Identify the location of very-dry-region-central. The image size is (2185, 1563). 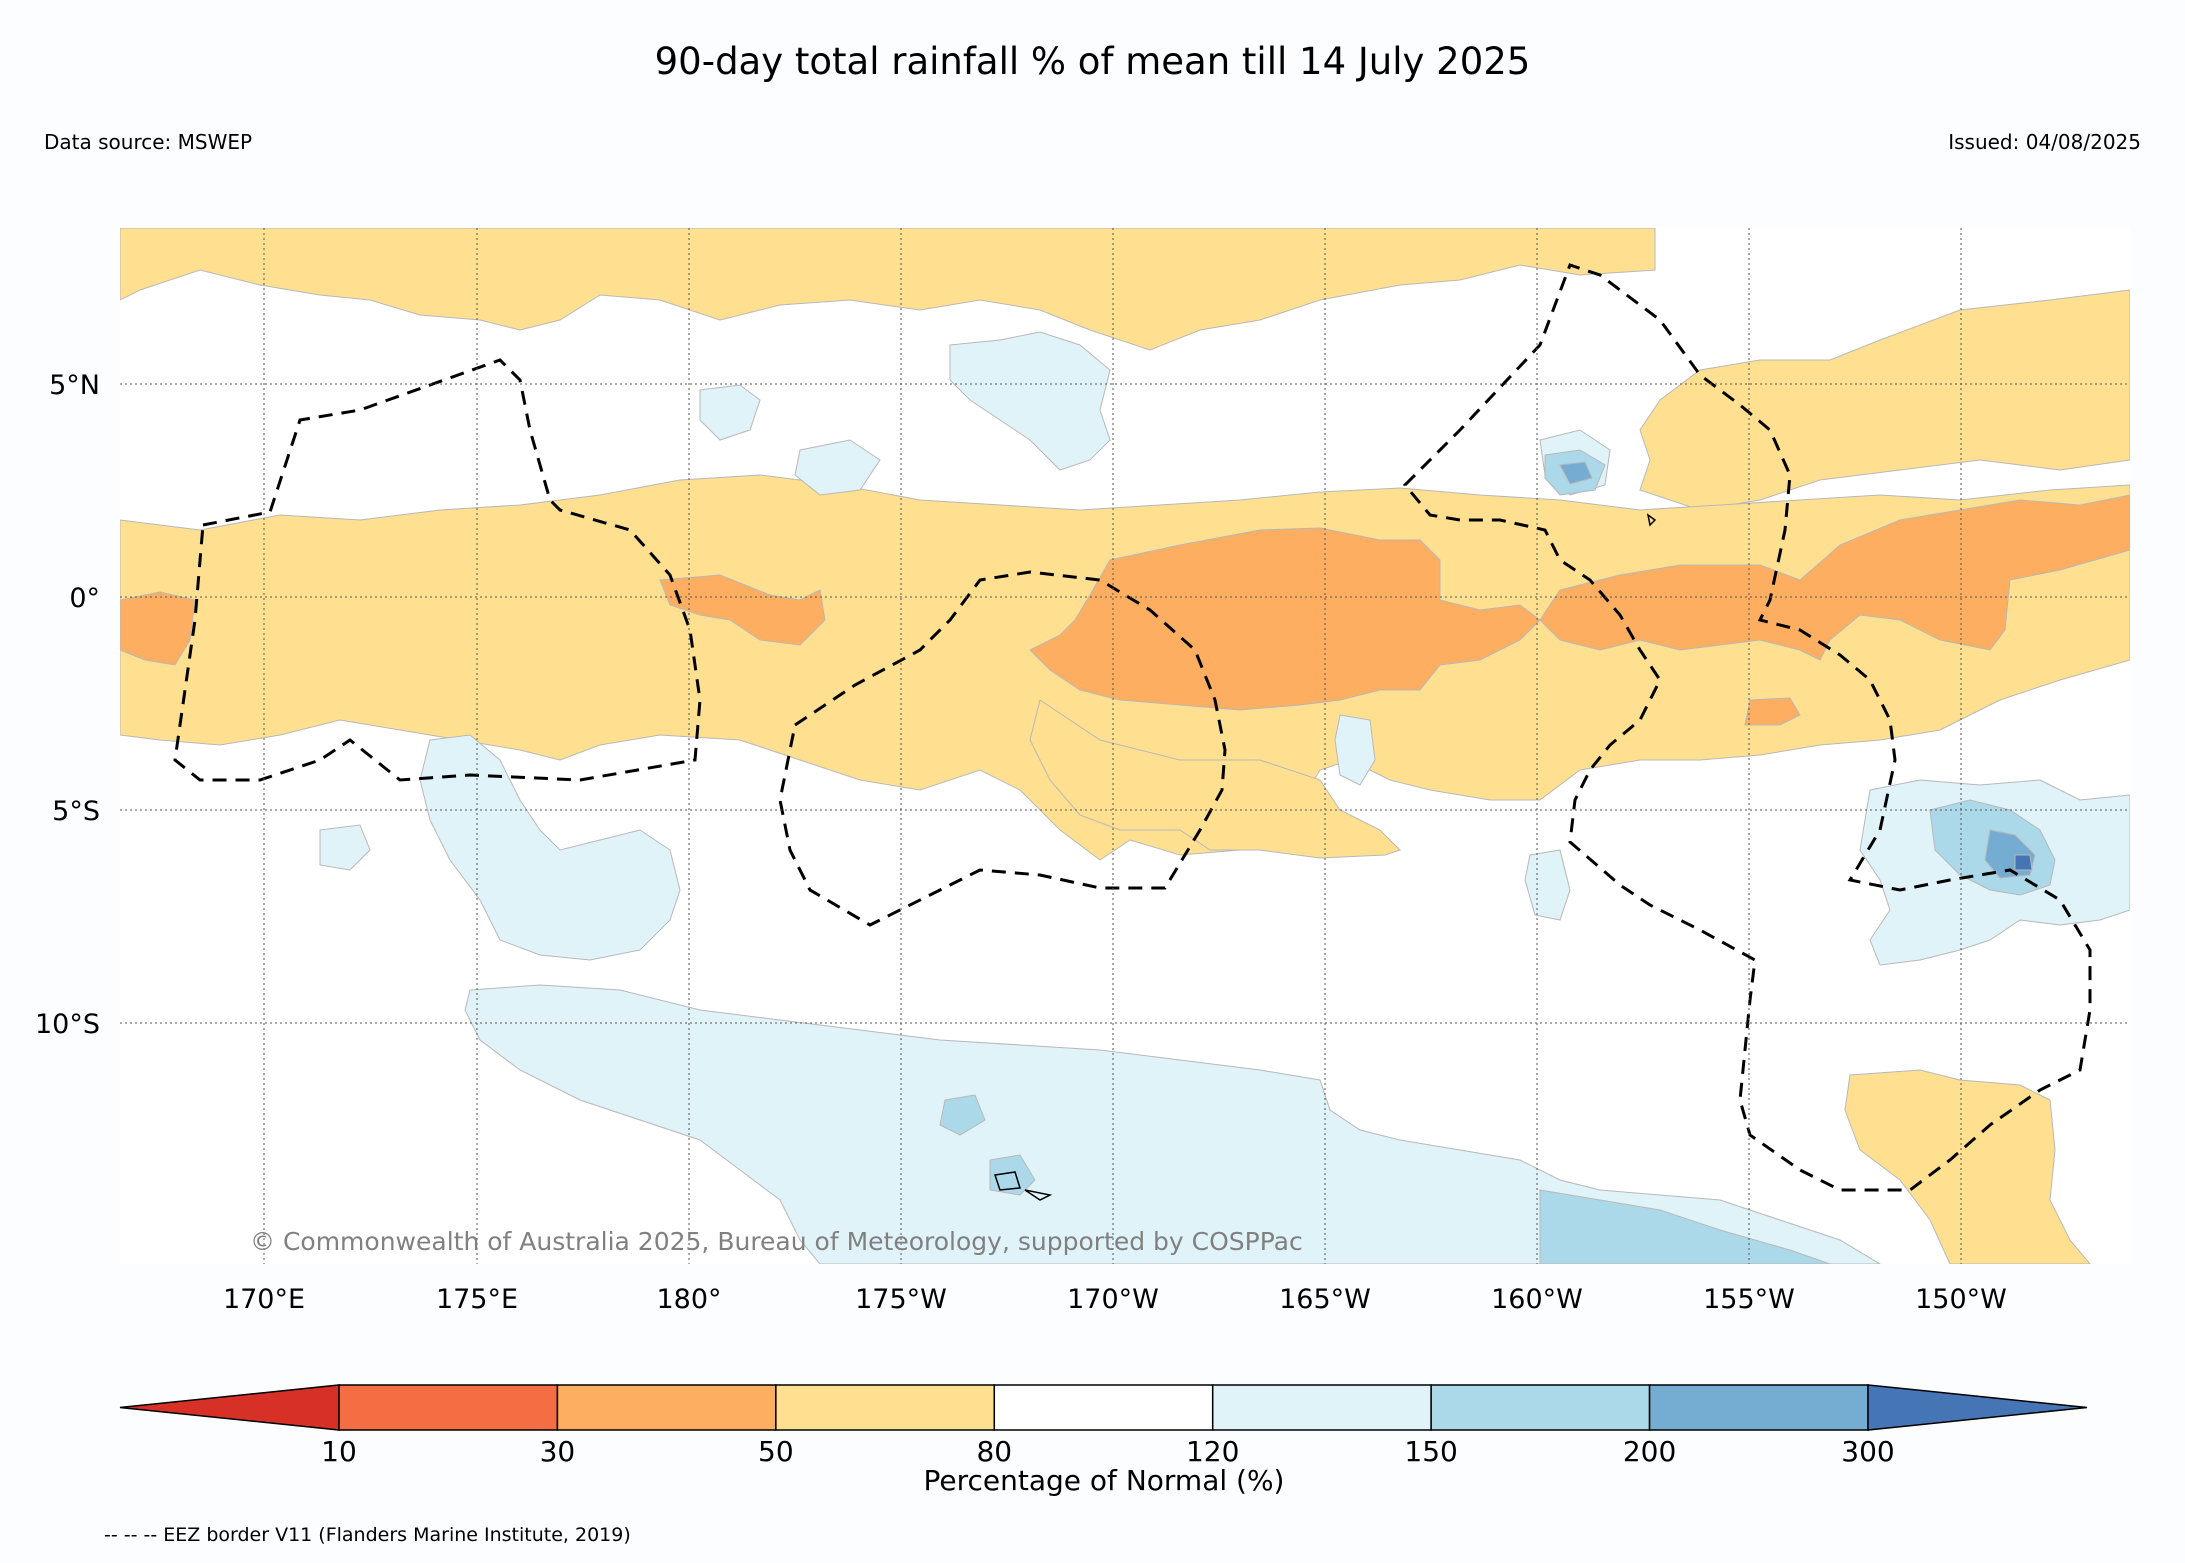
(1285, 619).